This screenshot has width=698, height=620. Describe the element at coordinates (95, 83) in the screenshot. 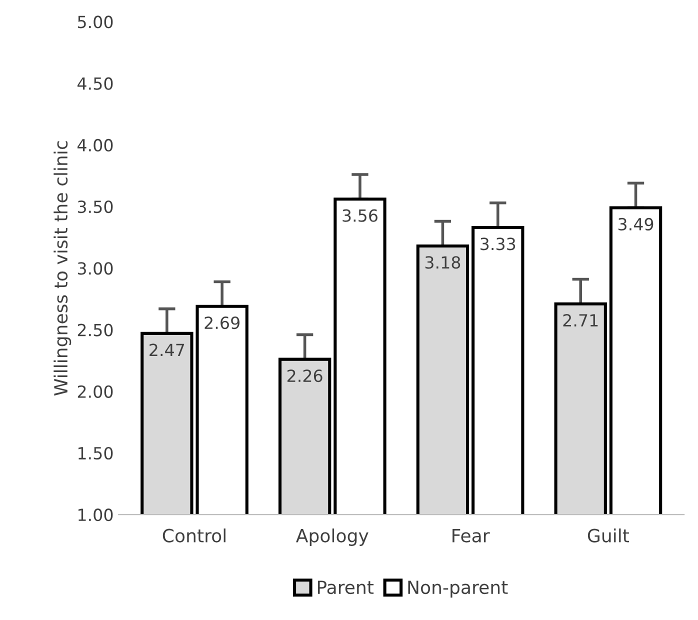

I see `y-tick-label: 4.50` at that location.